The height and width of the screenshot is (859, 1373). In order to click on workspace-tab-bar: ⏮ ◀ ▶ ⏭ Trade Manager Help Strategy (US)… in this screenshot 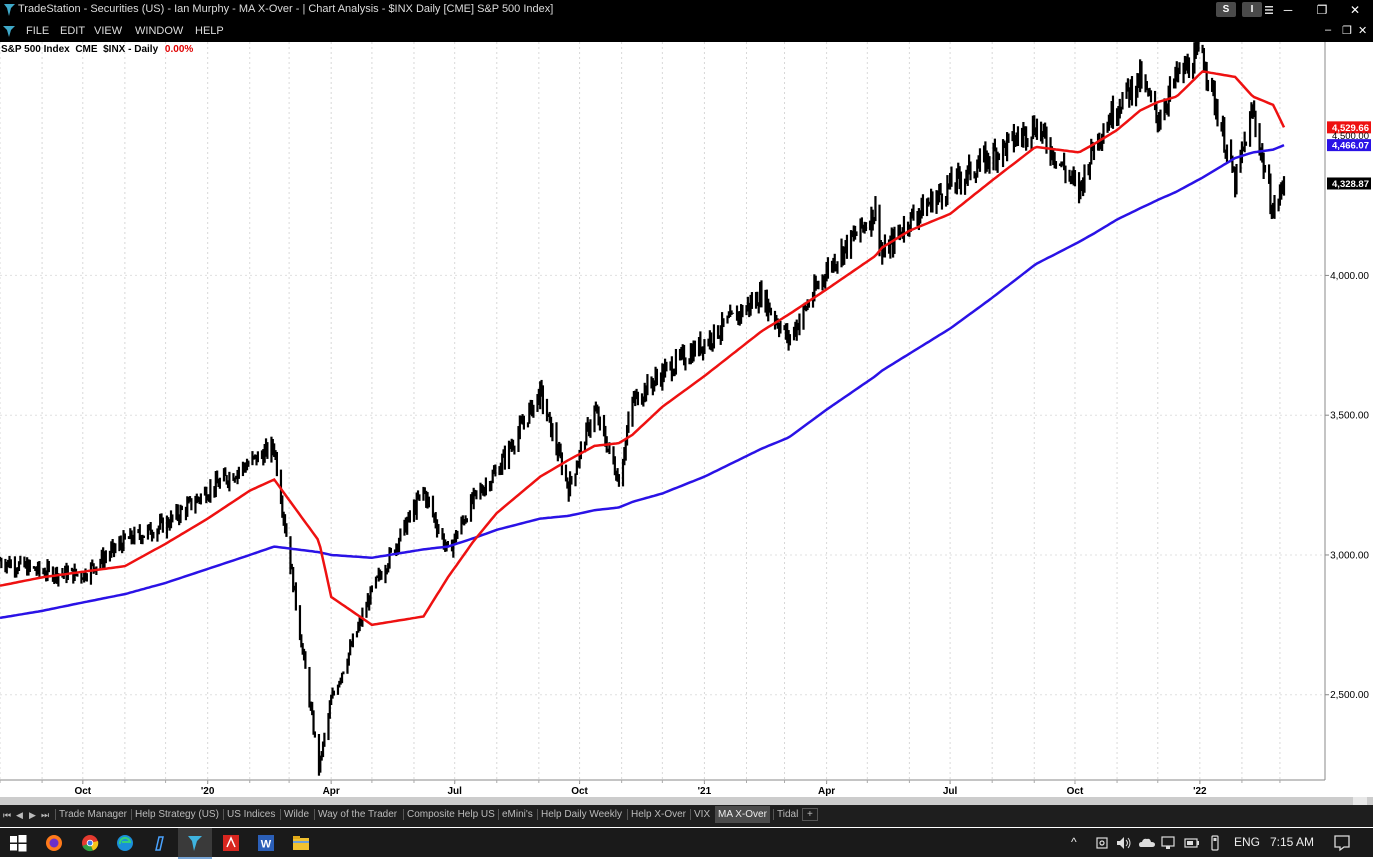, I will do `click(686, 816)`.